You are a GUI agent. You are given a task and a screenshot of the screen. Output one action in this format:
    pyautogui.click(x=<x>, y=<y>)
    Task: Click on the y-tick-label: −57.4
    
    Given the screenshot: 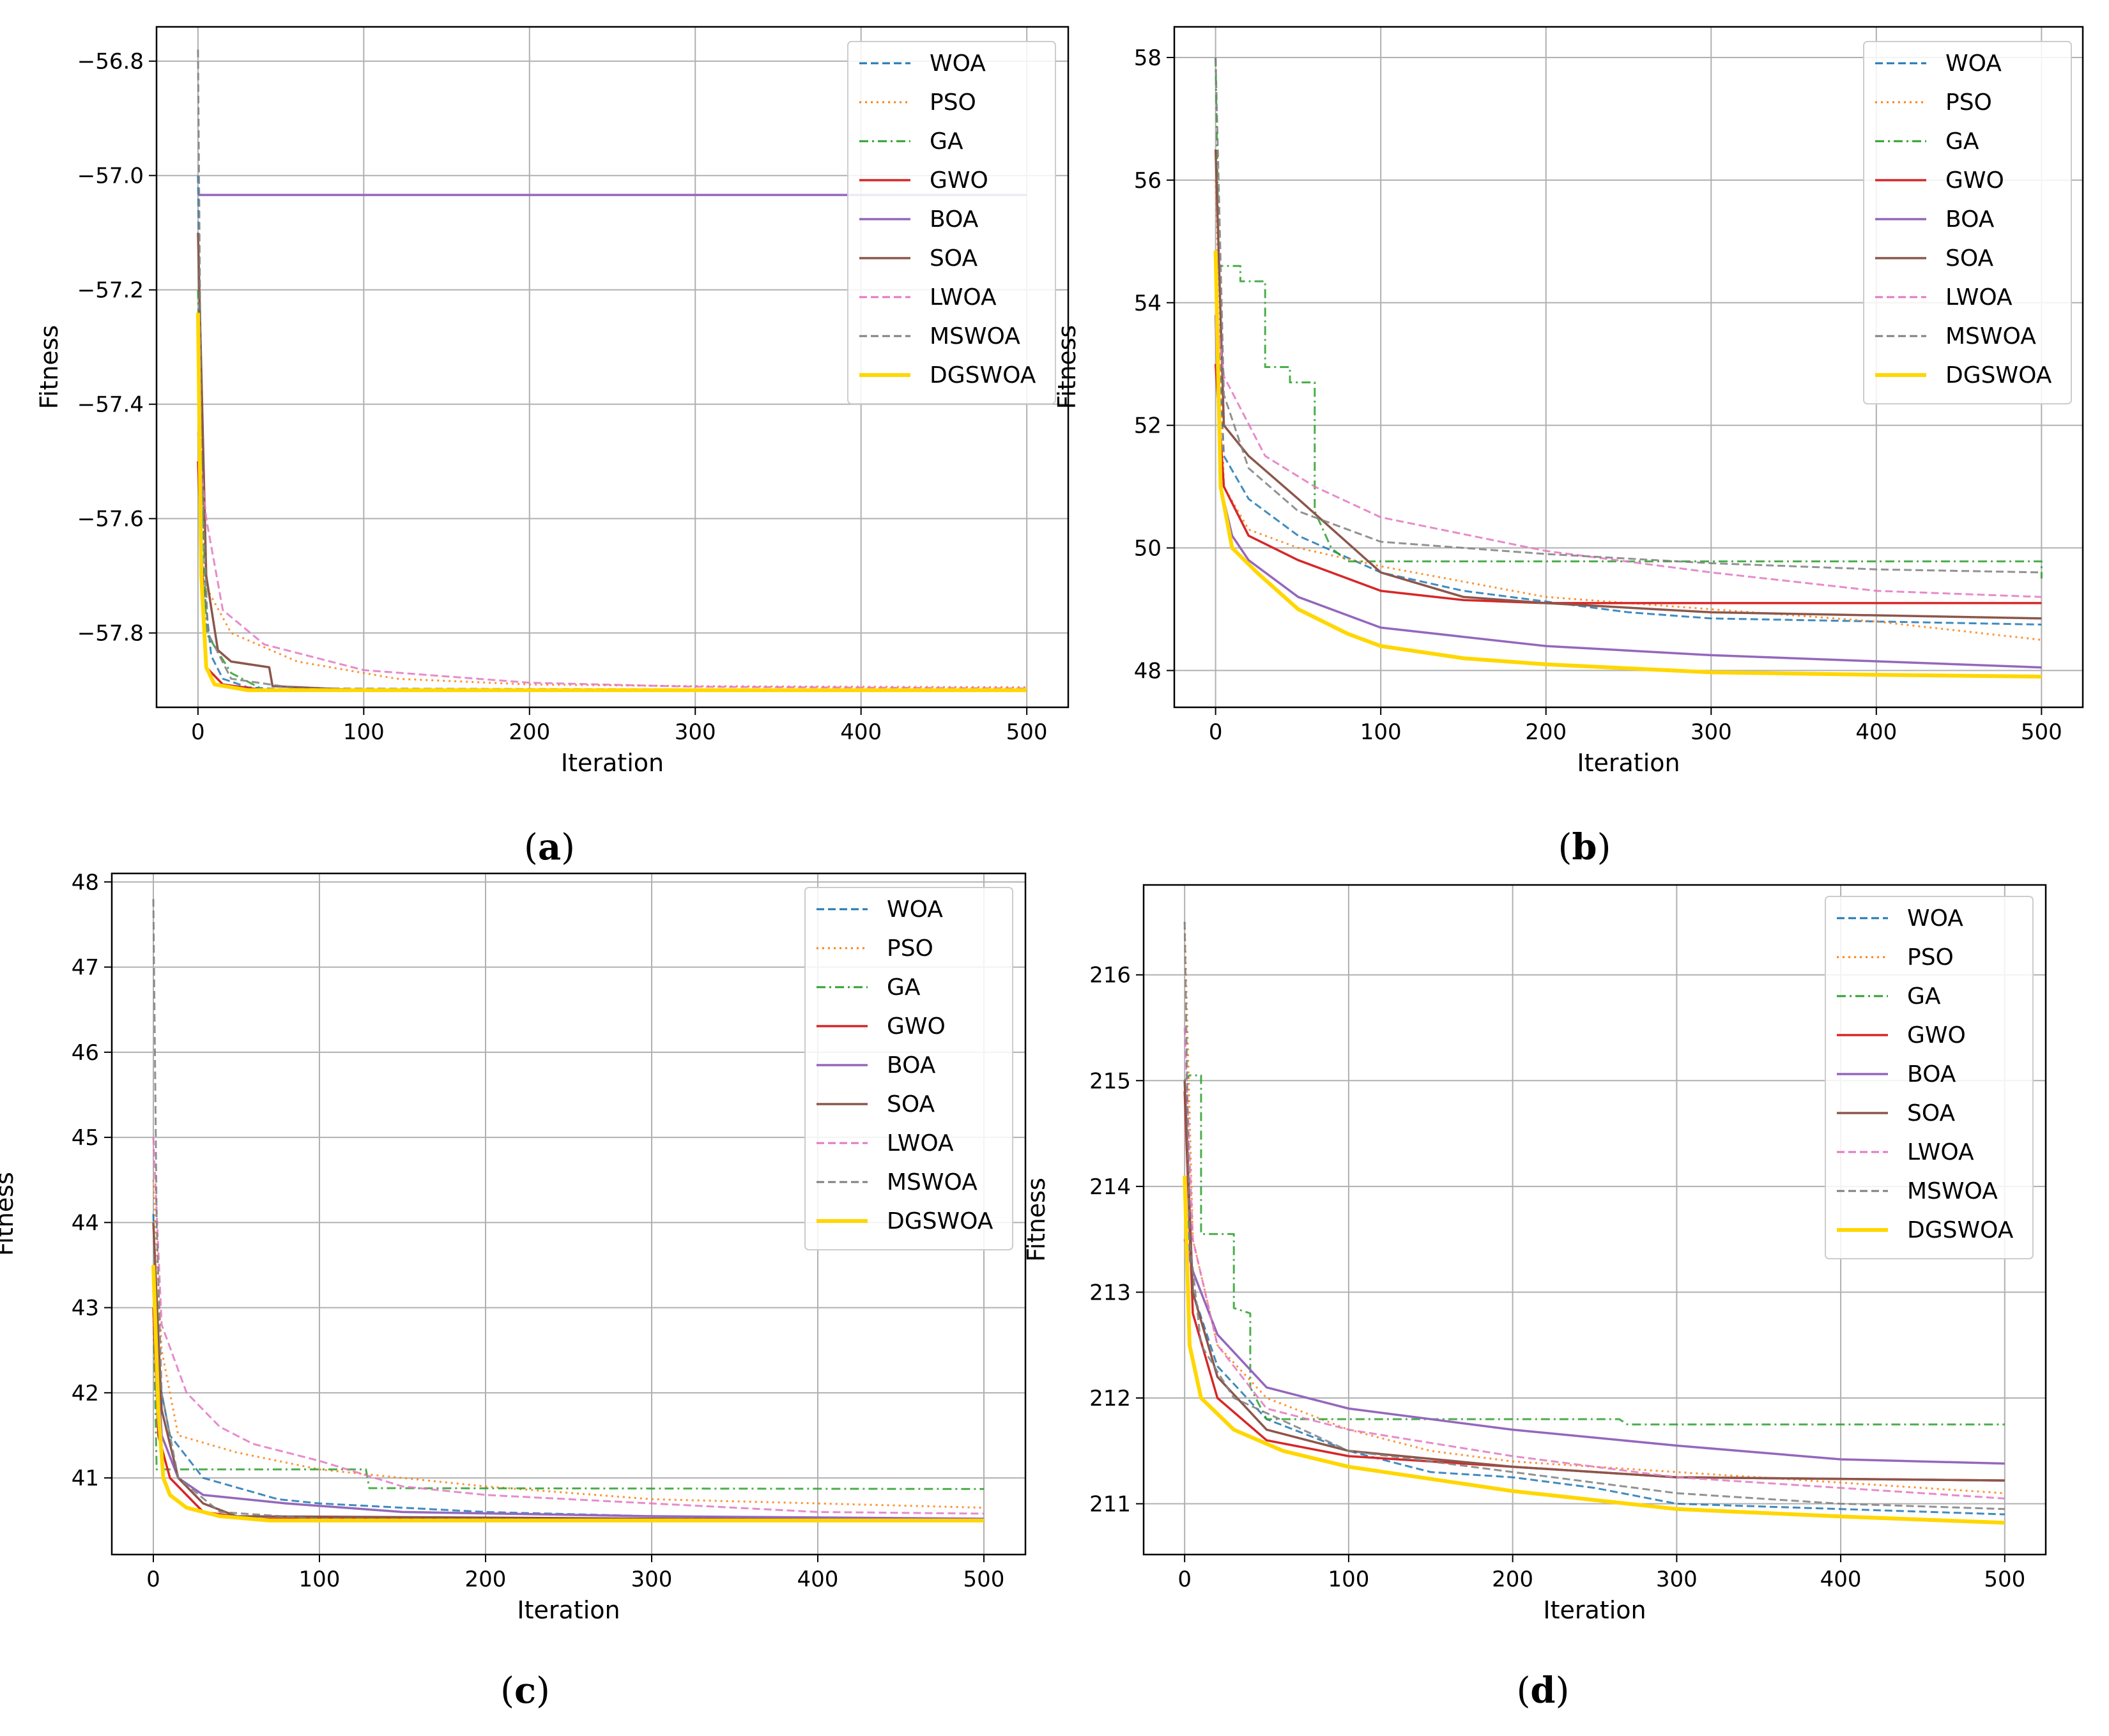 What is the action you would take?
    pyautogui.click(x=111, y=405)
    